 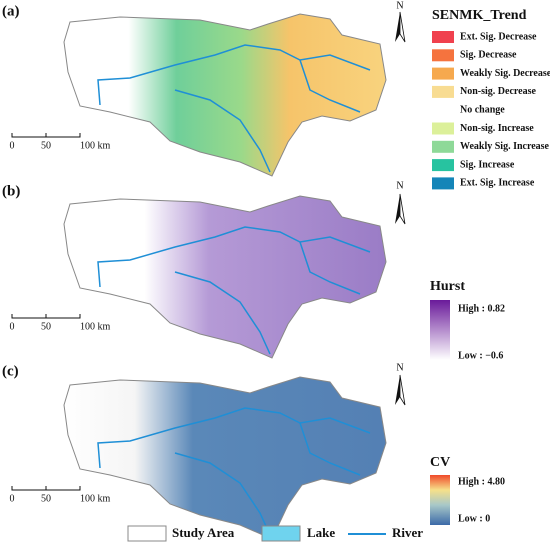 What do you see at coordinates (440, 462) in the screenshot?
I see `legend-title: CV` at bounding box center [440, 462].